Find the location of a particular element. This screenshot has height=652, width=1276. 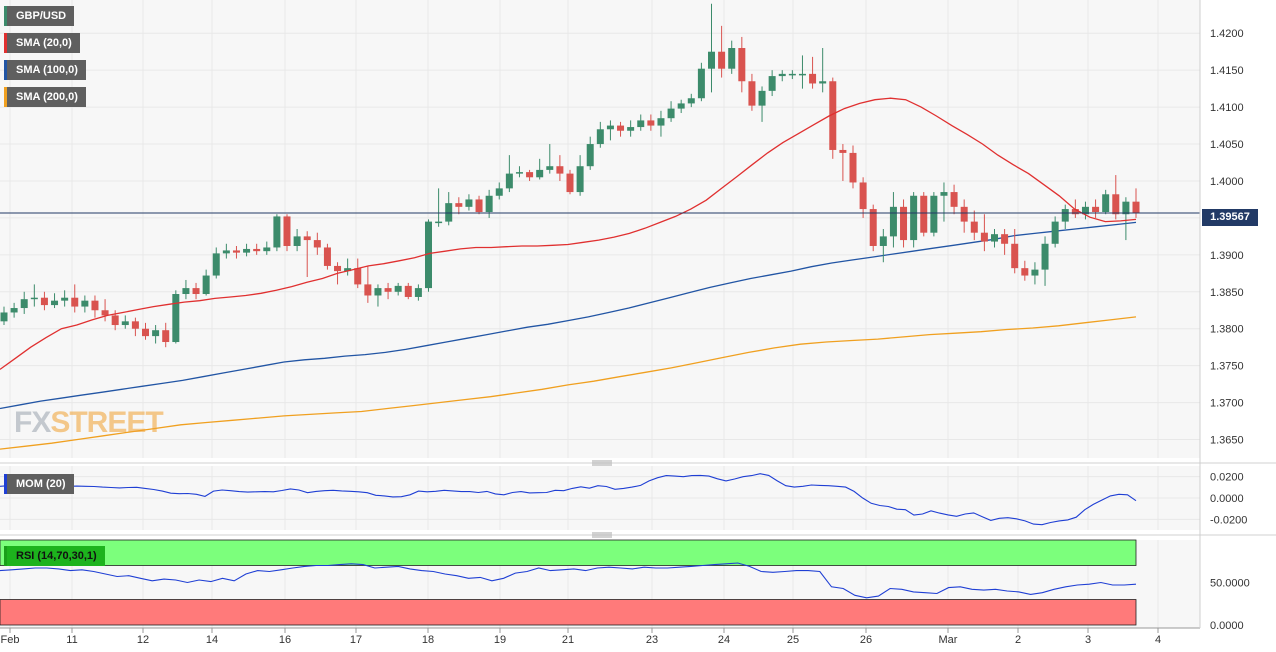

mom-tick-label: 0.0000 is located at coordinates (1227, 499).